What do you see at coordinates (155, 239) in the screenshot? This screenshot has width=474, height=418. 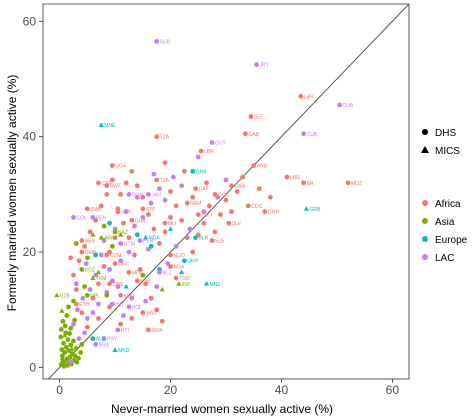 I see `point-label: MDA` at bounding box center [155, 239].